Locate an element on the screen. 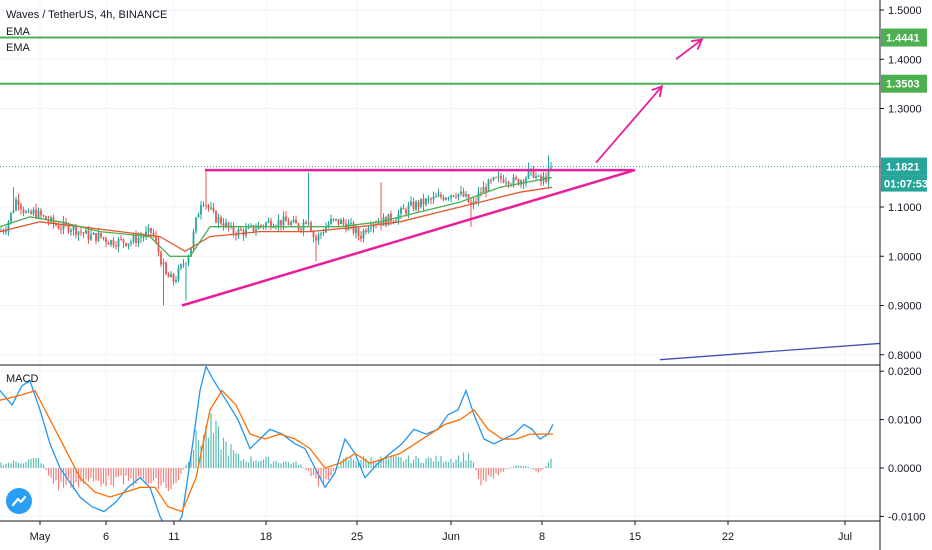 This screenshot has height=550, width=932. time-axis: May 6 11 18 25 Jun 8 15 22 Jul is located at coordinates (441, 532).